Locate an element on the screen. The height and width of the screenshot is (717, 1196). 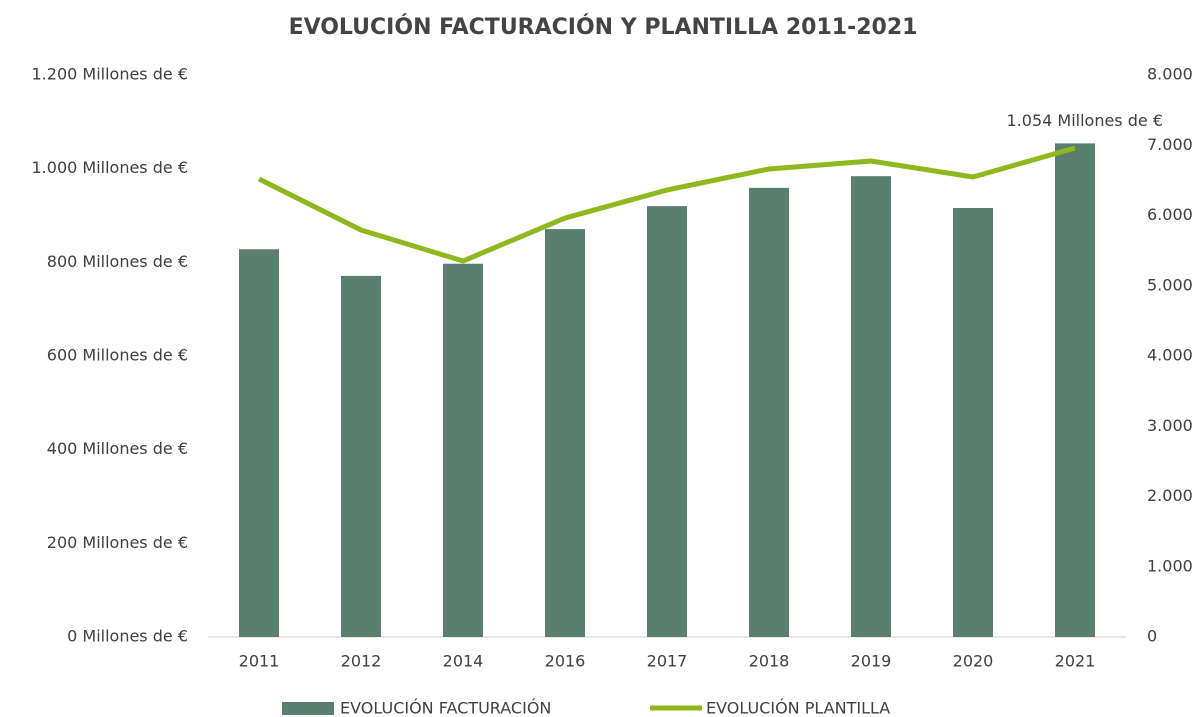
y-tick-label: 400 Millones de € is located at coordinates (117, 448).